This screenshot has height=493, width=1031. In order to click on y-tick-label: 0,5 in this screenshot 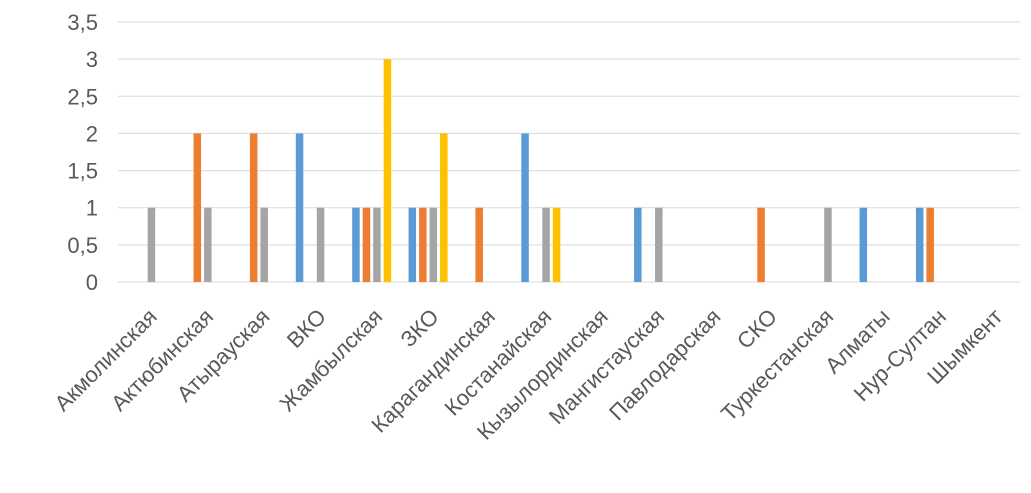, I will do `click(82, 245)`.